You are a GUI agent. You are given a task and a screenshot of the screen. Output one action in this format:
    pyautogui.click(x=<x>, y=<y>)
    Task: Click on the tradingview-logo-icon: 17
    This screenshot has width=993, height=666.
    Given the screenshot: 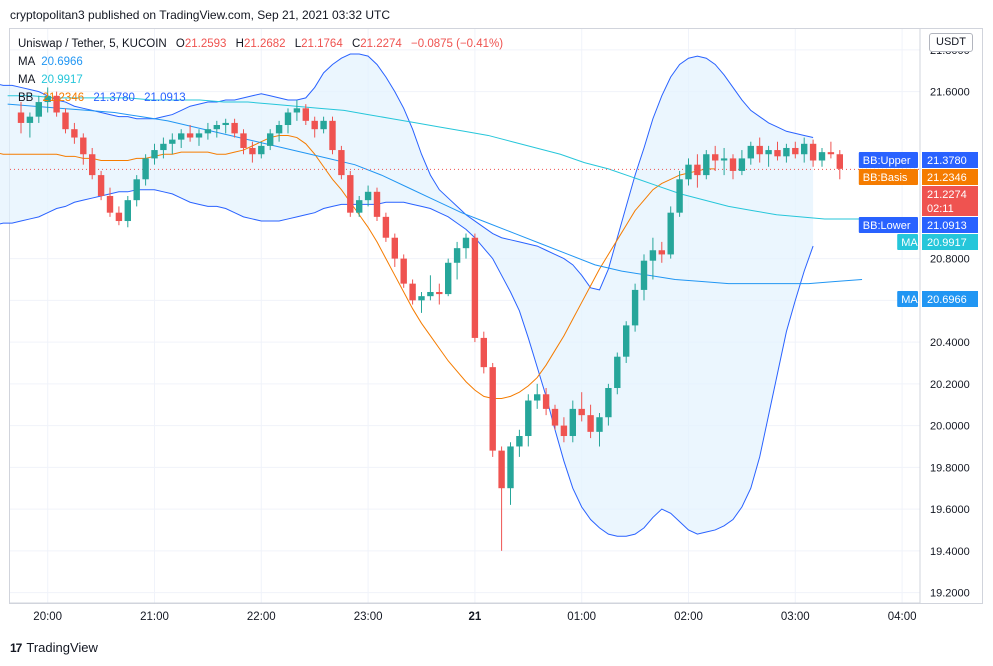 What is the action you would take?
    pyautogui.click(x=16, y=647)
    